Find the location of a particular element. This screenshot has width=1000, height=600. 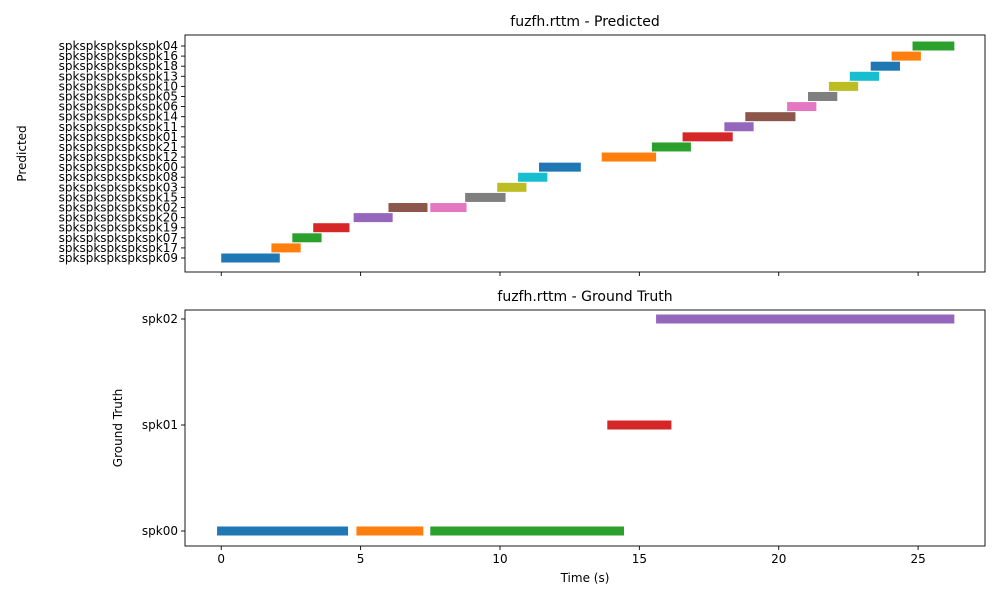

y-tick-label-spkspkspkspkspk00: spkspkspkspkspk00 is located at coordinates (118, 167).